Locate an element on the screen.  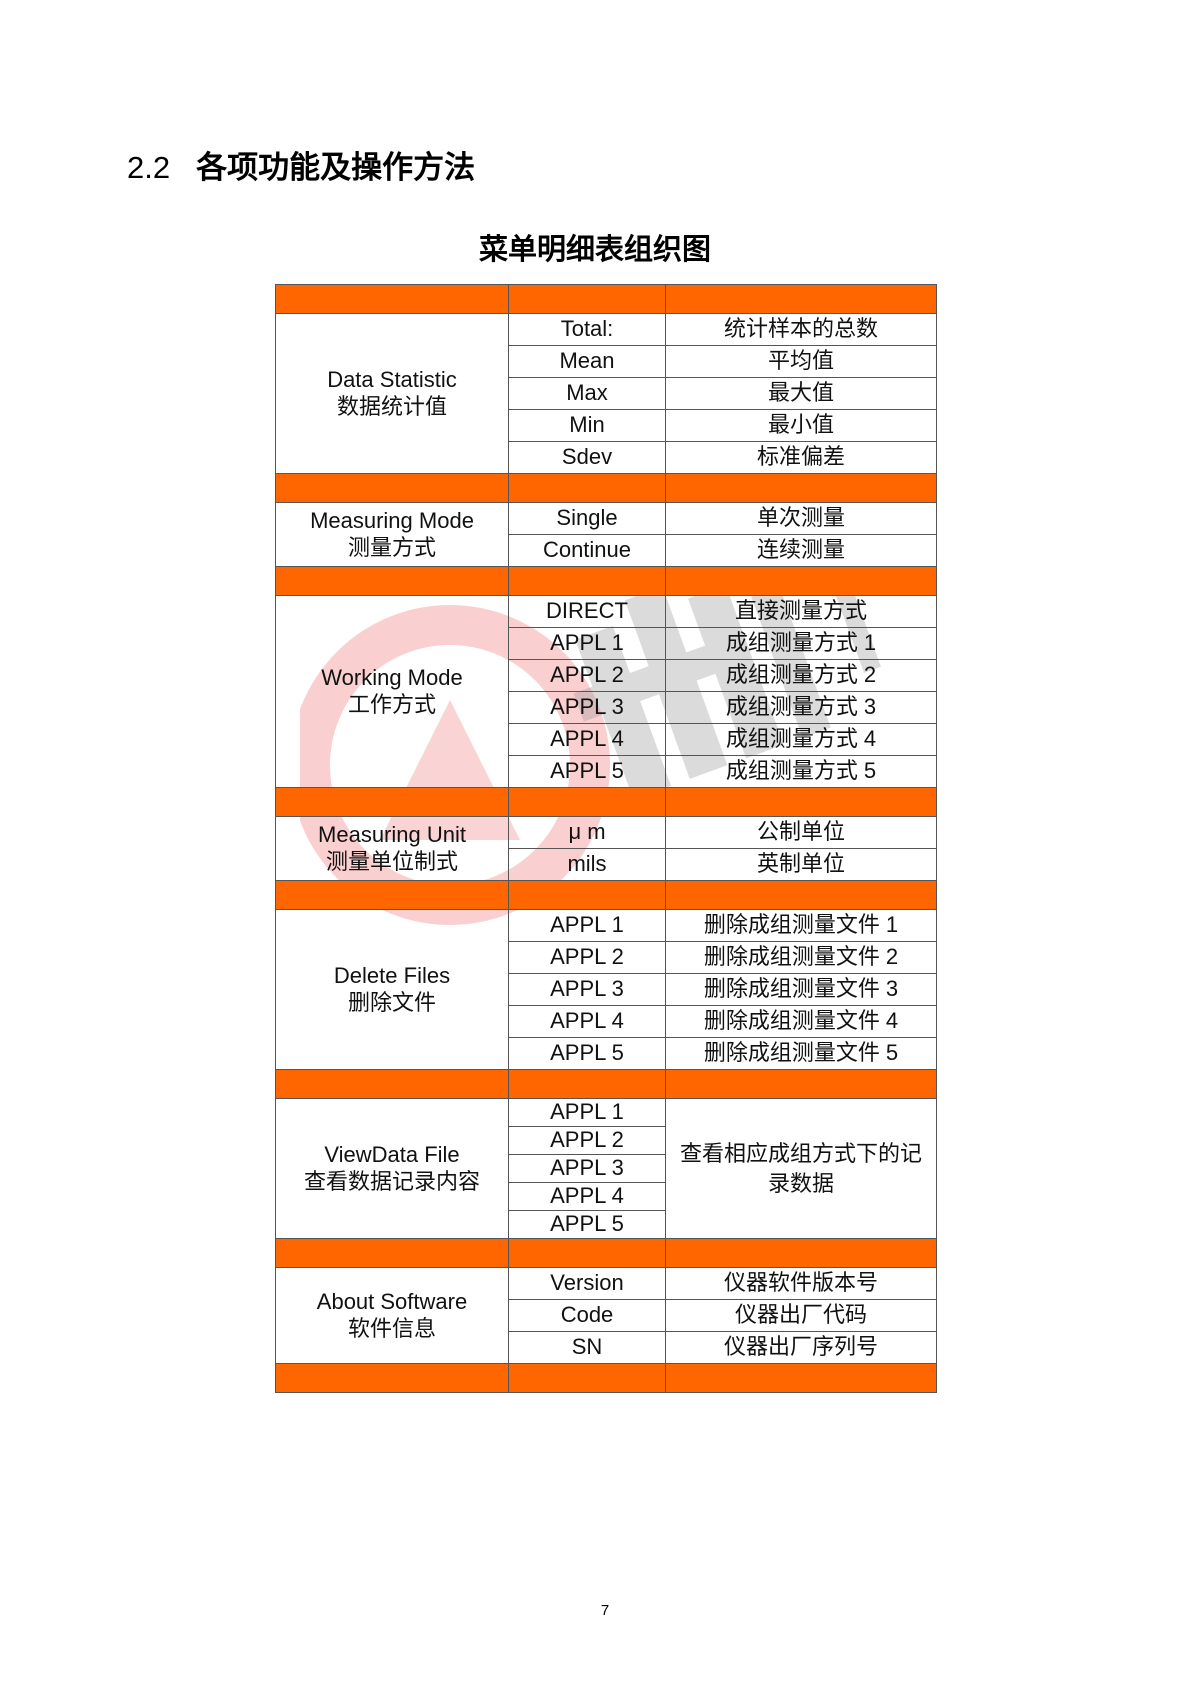
description-cell: 仪器出厂序列号 is located at coordinates (801, 1347).